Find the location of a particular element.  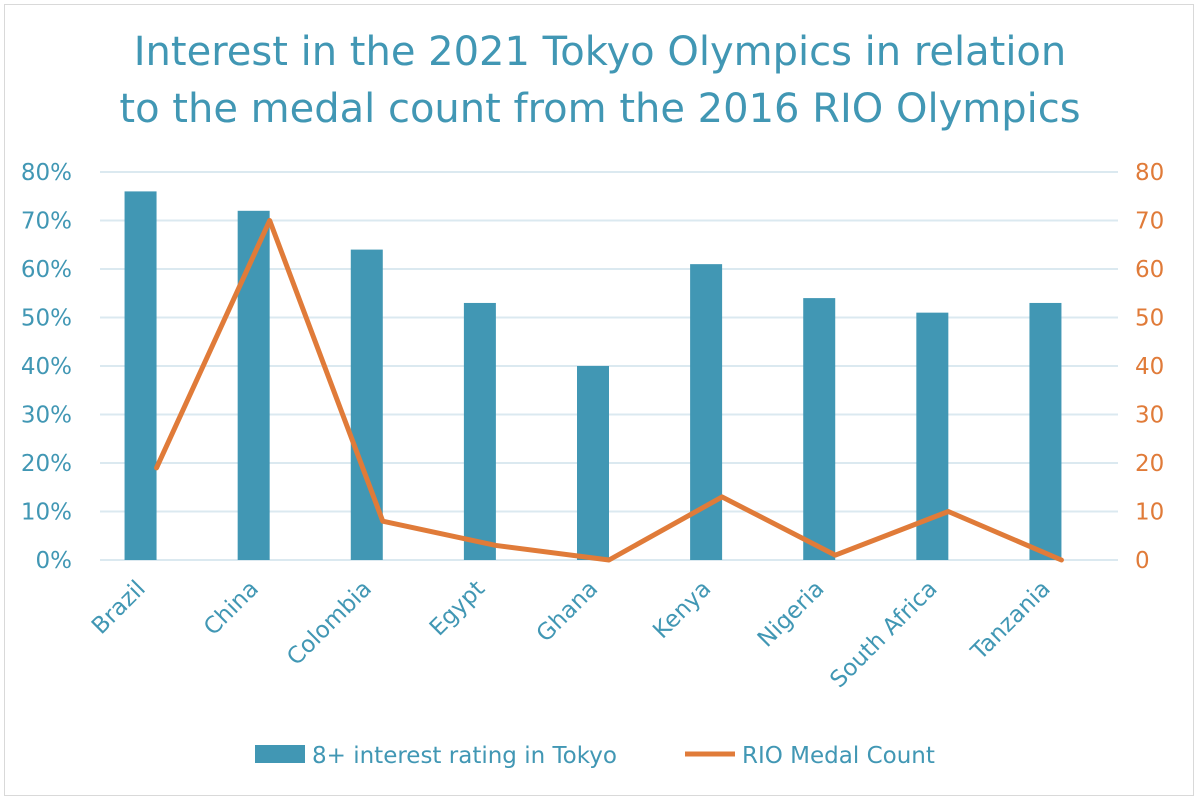

category-label: Brazil is located at coordinates (119, 608).